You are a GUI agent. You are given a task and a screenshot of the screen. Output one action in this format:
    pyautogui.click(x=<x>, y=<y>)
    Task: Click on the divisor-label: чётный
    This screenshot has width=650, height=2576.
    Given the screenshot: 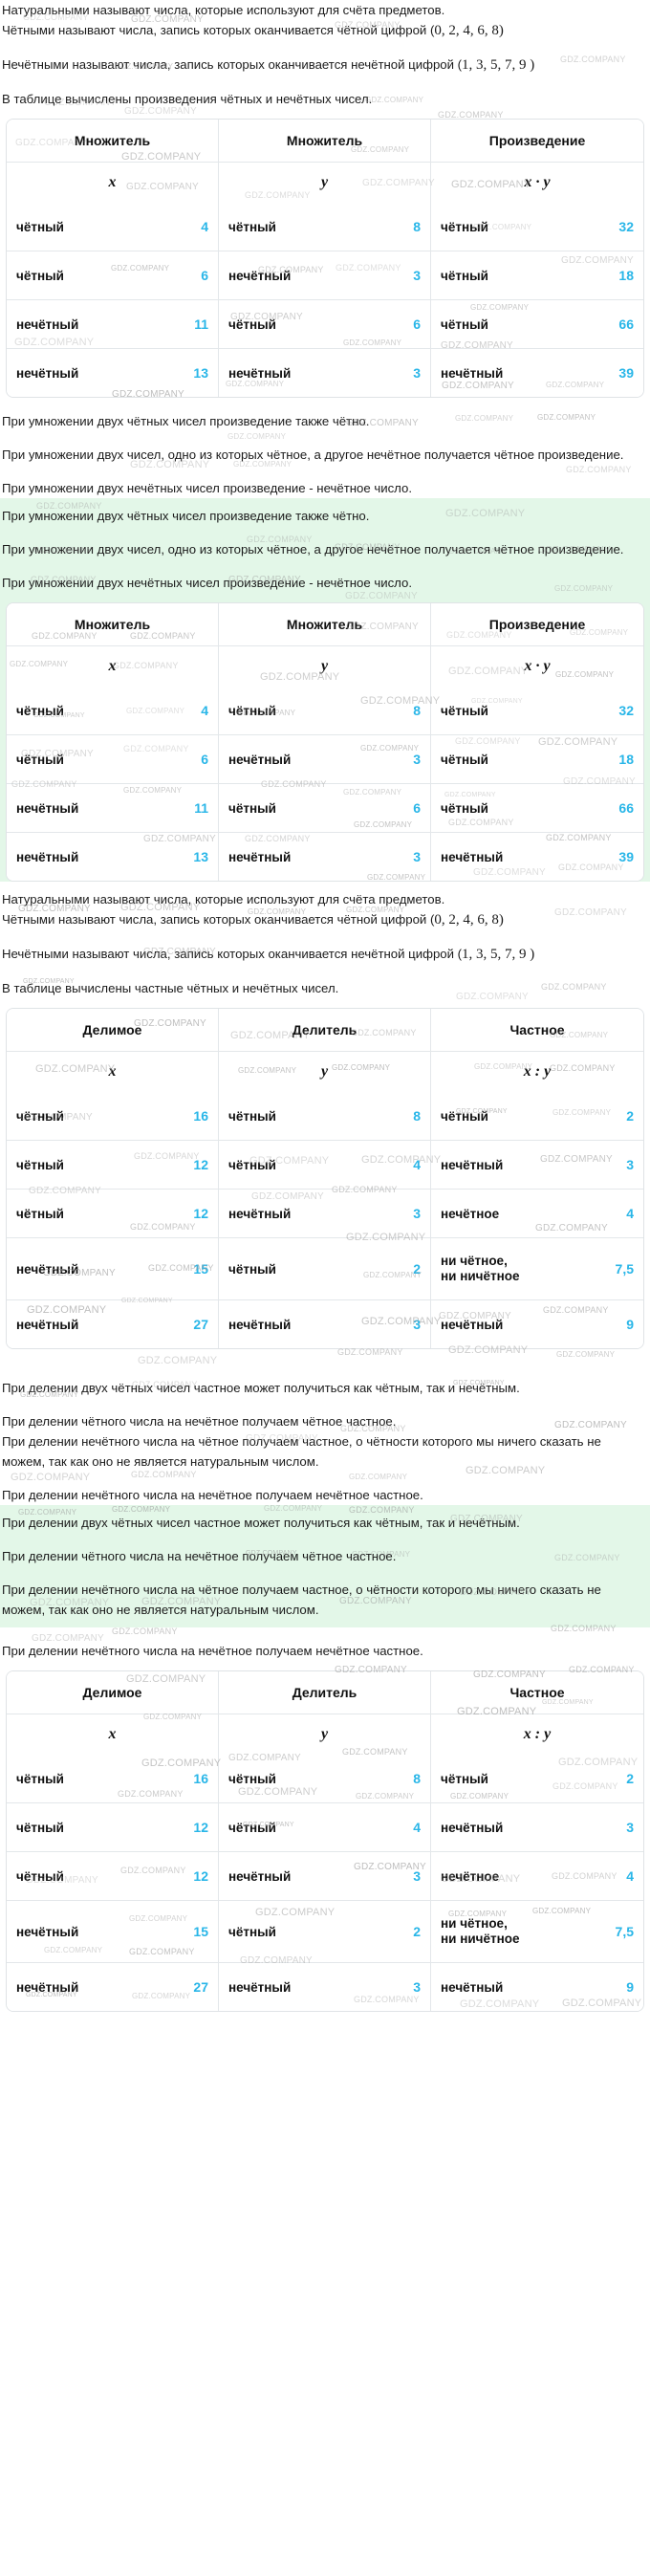 What is the action you would take?
    pyautogui.click(x=252, y=1116)
    